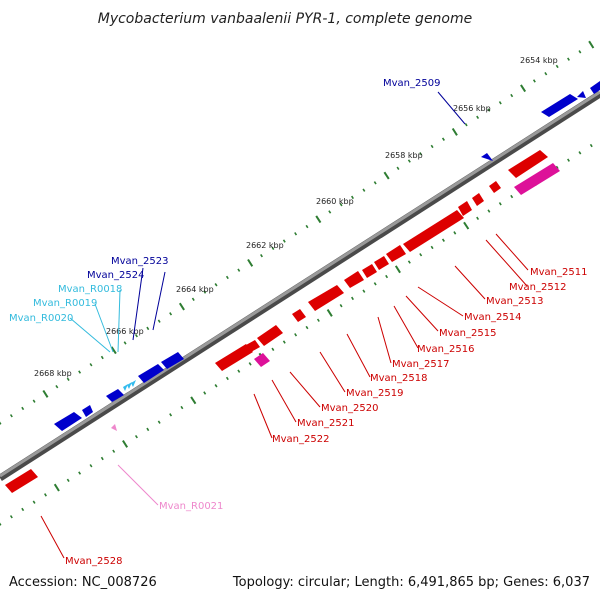 Image resolution: width=600 pixels, height=600 pixels. Describe the element at coordinates (129, 385) in the screenshot. I see `forward-rna-features` at that location.